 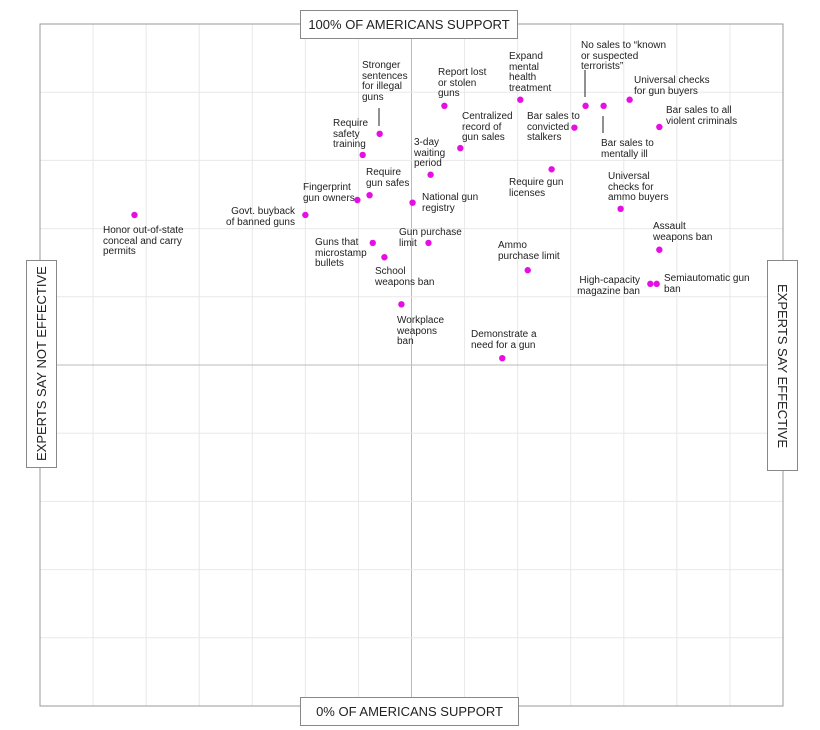 What do you see at coordinates (608, 286) in the screenshot?
I see `point-label: High-capacity magazine ban` at bounding box center [608, 286].